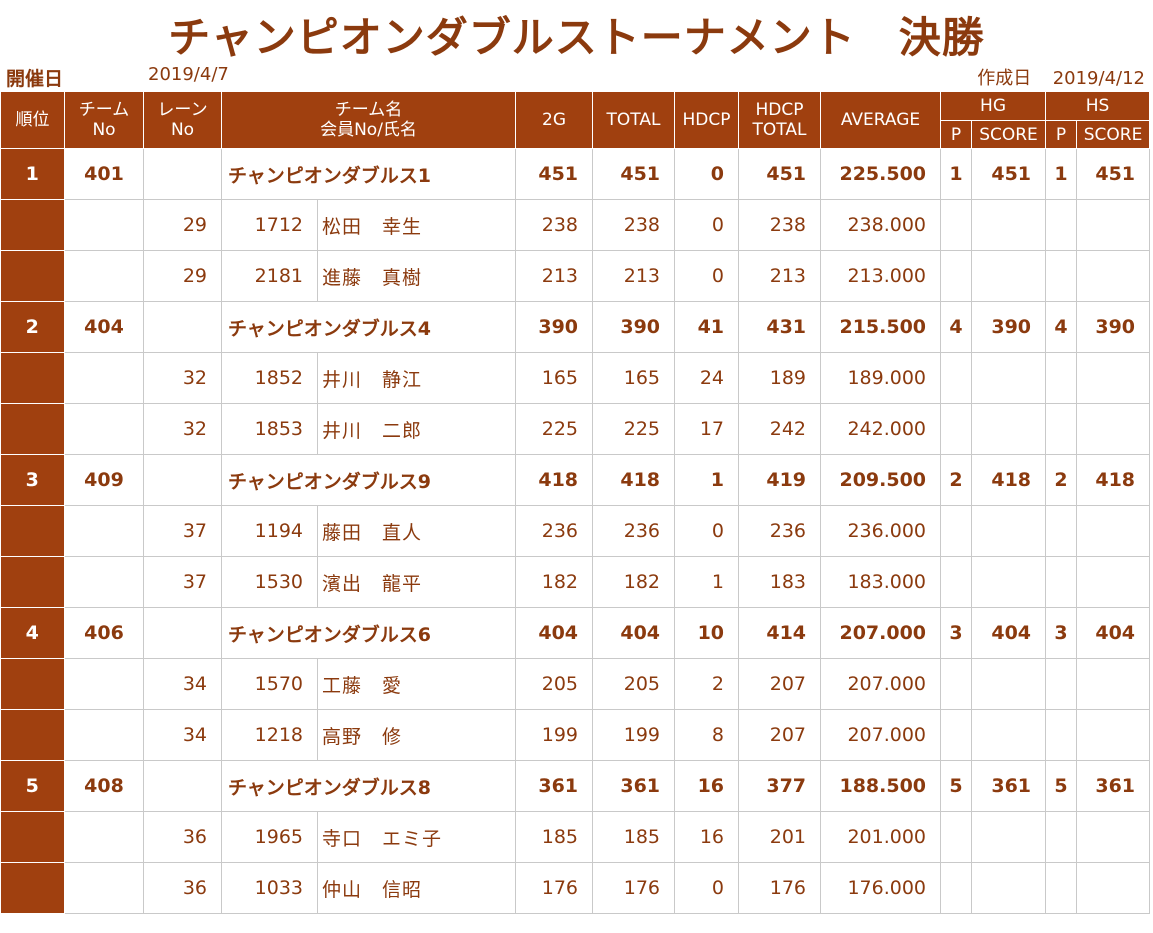  I want to click on member-average: 176.000, so click(881, 888).